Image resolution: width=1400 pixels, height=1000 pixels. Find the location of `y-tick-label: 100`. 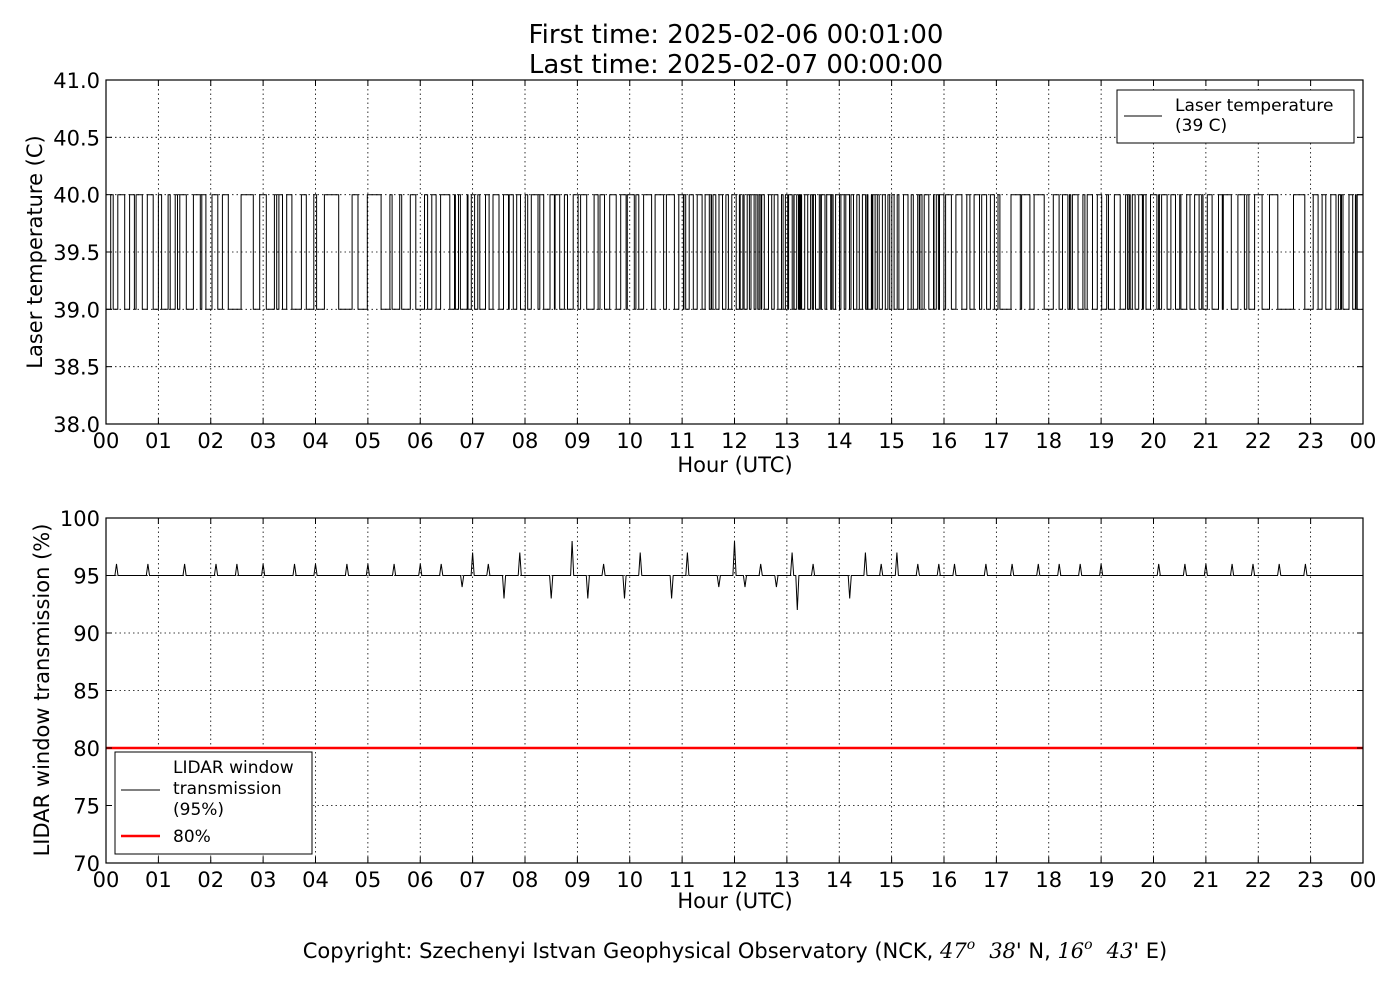

y-tick-label: 100 is located at coordinates (80, 519).